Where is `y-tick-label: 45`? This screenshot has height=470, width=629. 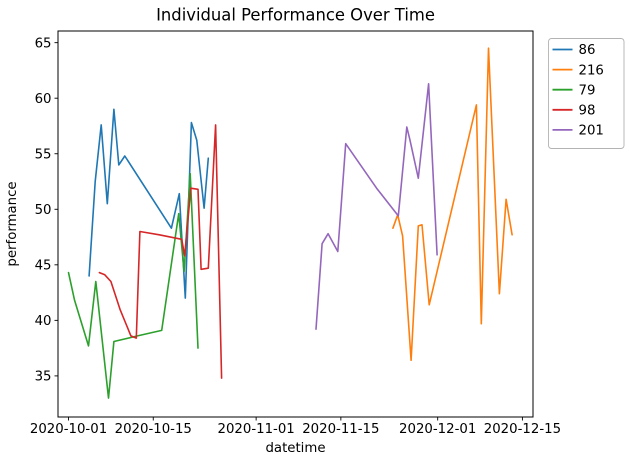 y-tick-label: 45 is located at coordinates (43, 266).